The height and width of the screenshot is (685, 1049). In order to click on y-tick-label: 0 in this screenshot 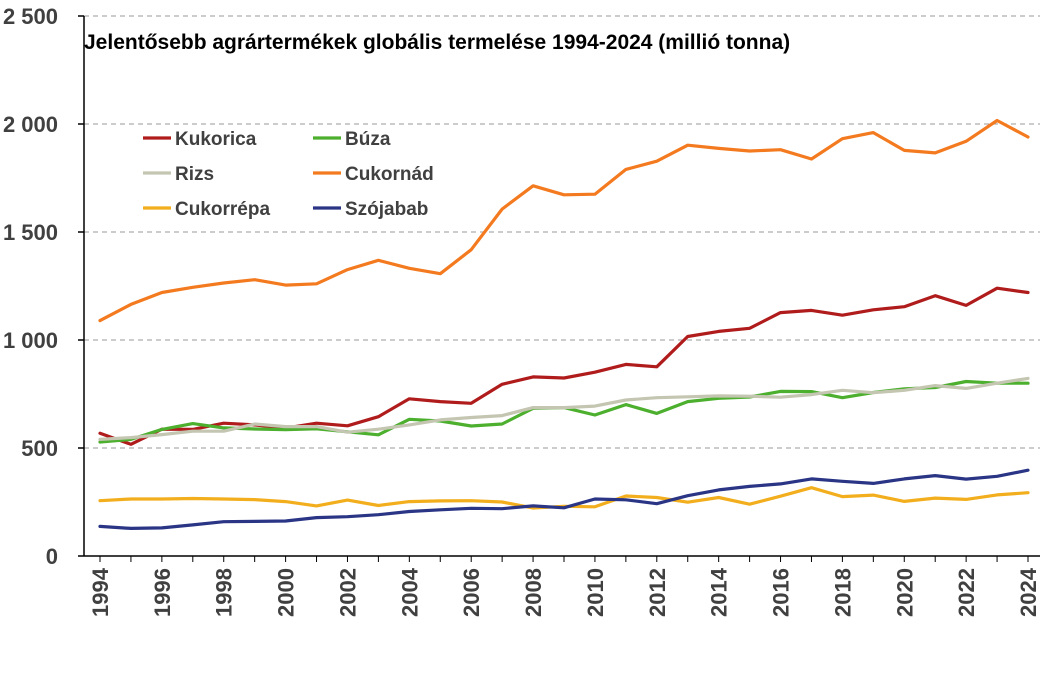, I will do `click(52, 556)`.